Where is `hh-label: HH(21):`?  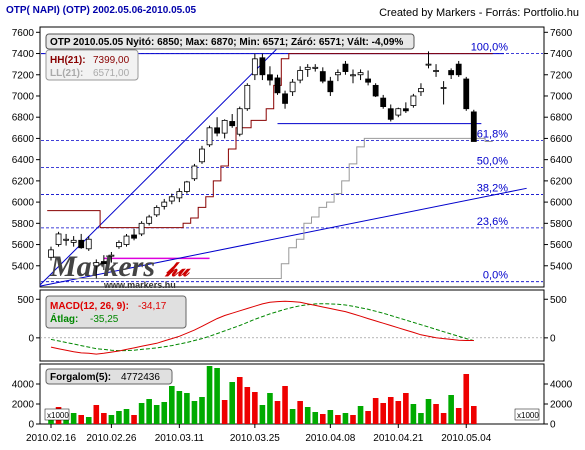 hh-label: HH(21): is located at coordinates (68, 60).